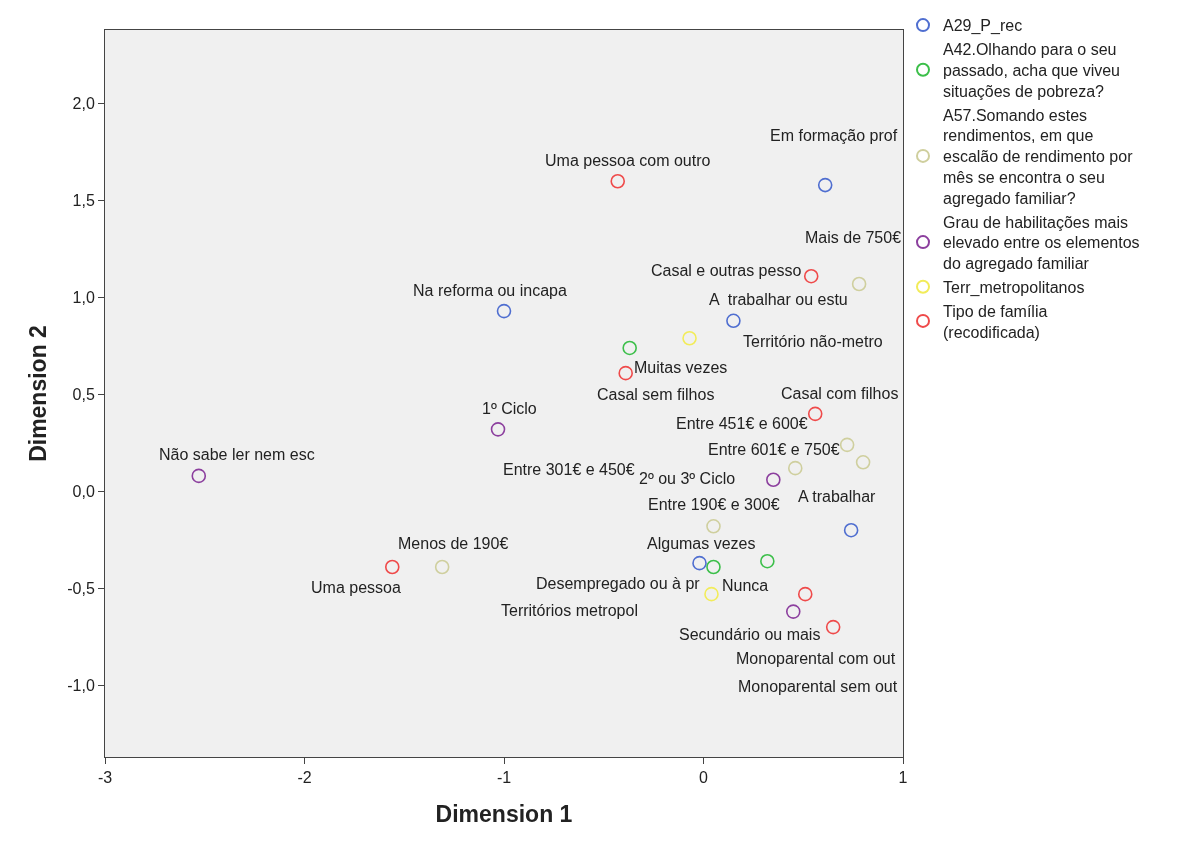 The image size is (1198, 849). Describe the element at coordinates (1041, 243) in the screenshot. I see `legend-label: Grau de habilitações mais elevado entre os elementos do agregado familiar` at that location.